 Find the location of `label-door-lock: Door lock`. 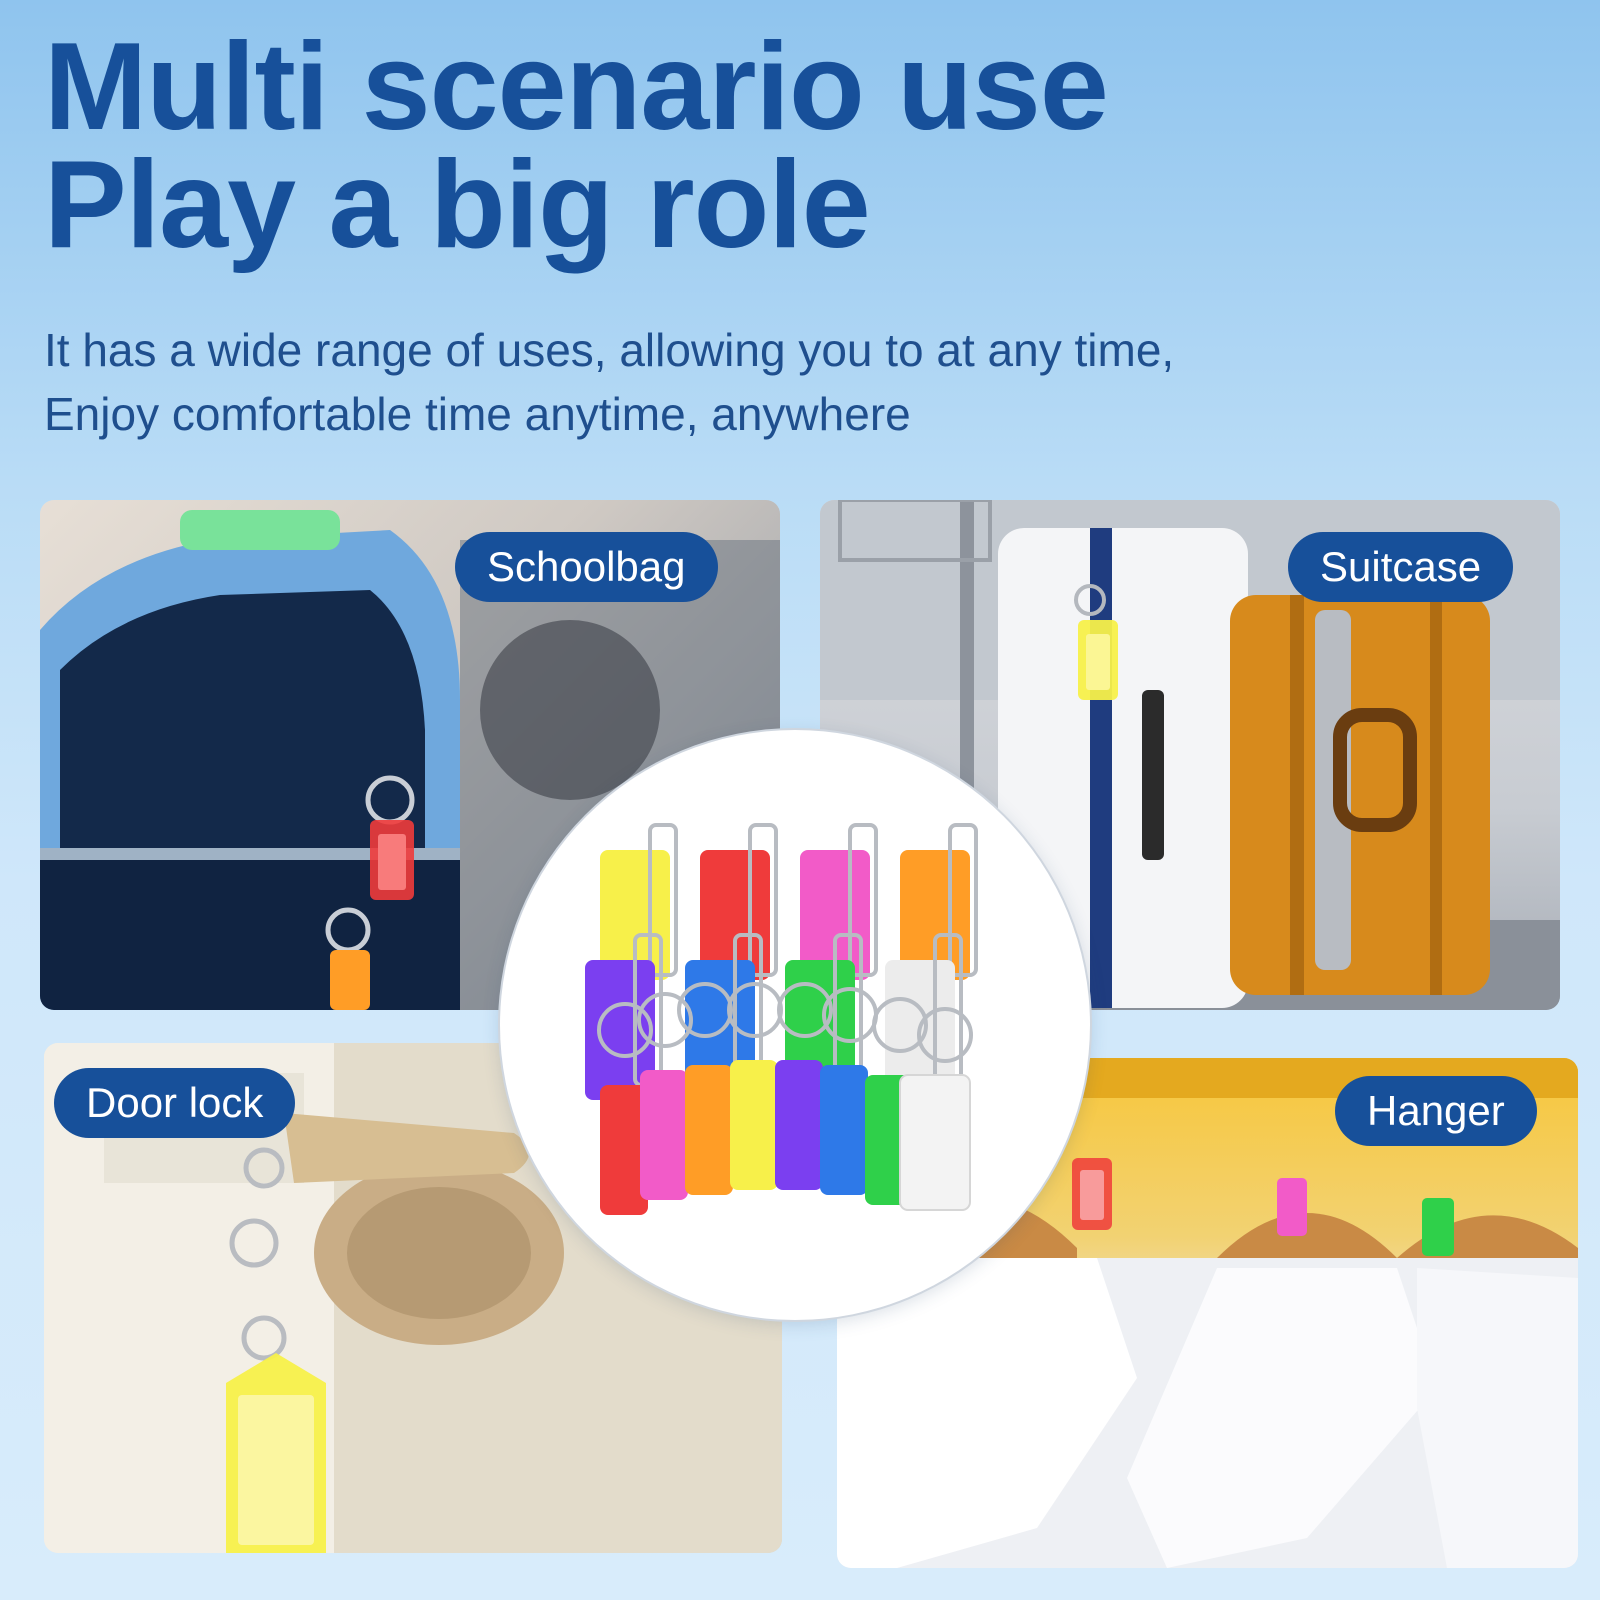

label-door-lock: Door lock is located at coordinates (175, 1103).